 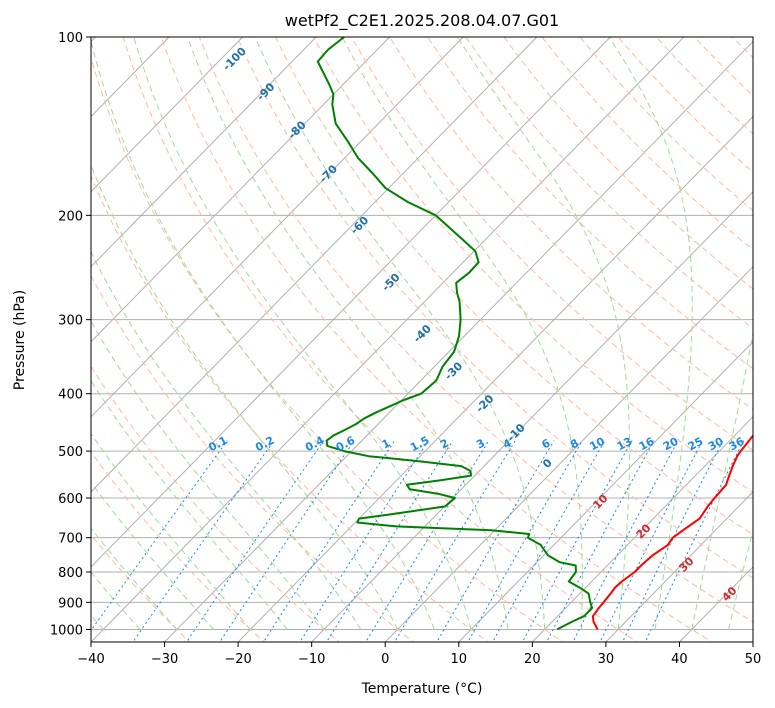 I want to click on moist-adiabat-label: 10, so click(x=600, y=502).